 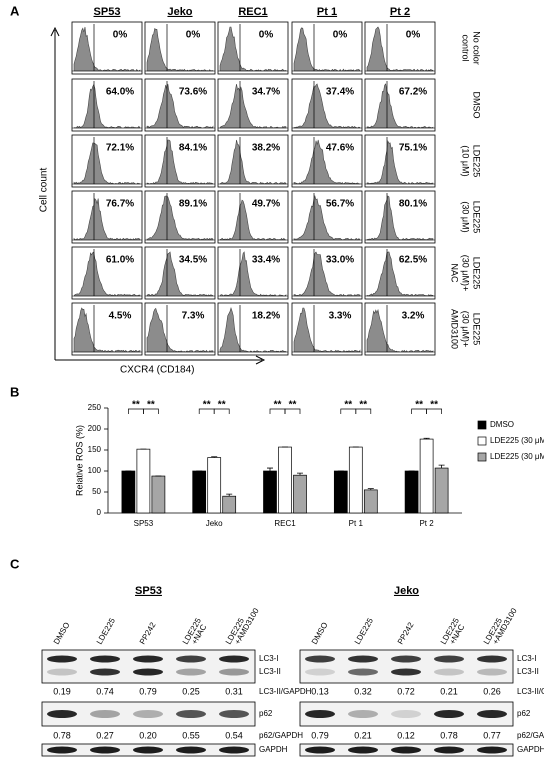 I want to click on percentage: 61.0%, so click(x=120, y=260).